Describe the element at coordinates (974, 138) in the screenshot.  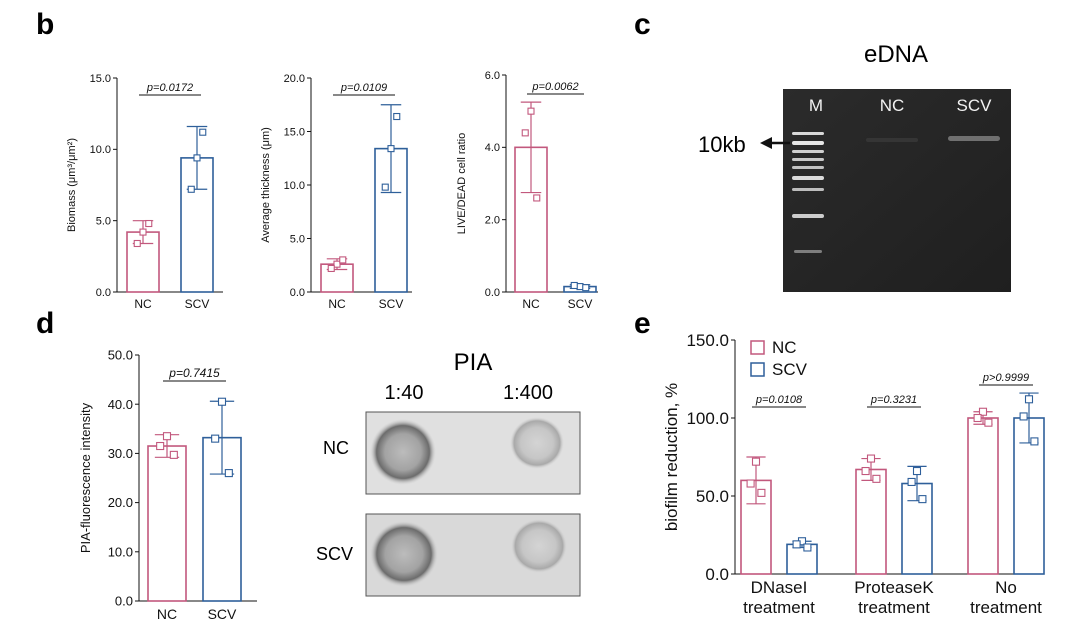
I see `gel-scv-band` at that location.